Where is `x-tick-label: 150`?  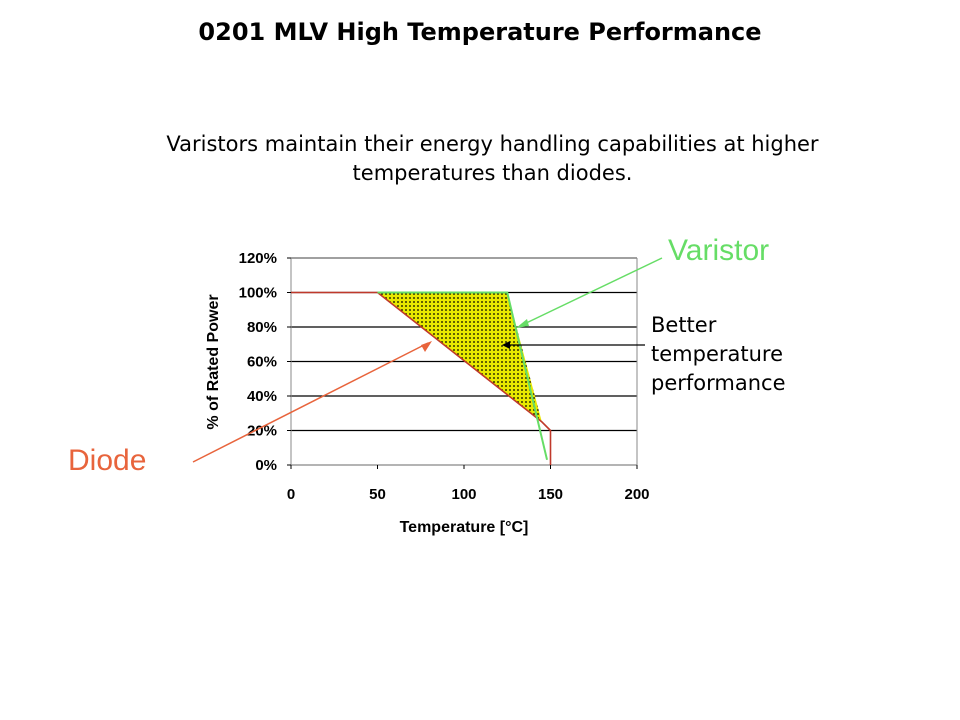 x-tick-label: 150 is located at coordinates (550, 494).